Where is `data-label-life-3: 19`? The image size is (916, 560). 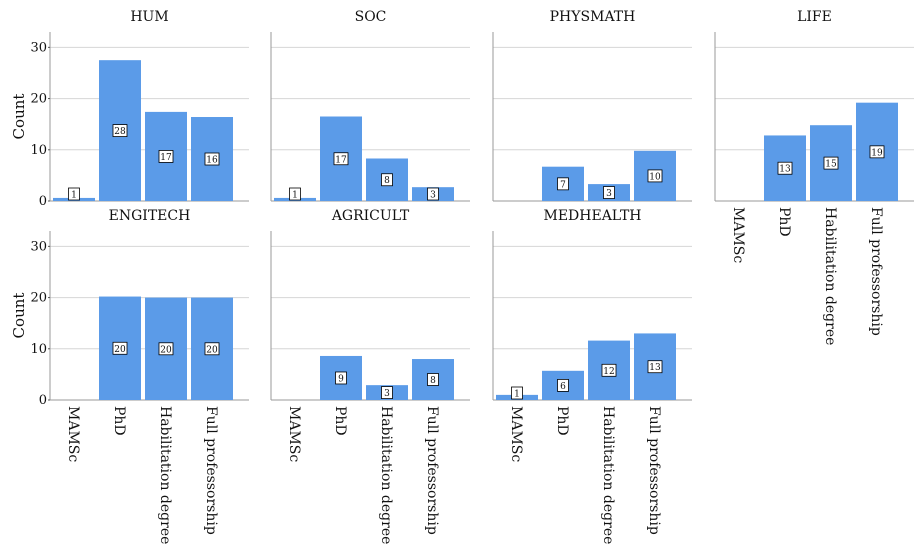 data-label-life-3: 19 is located at coordinates (877, 153).